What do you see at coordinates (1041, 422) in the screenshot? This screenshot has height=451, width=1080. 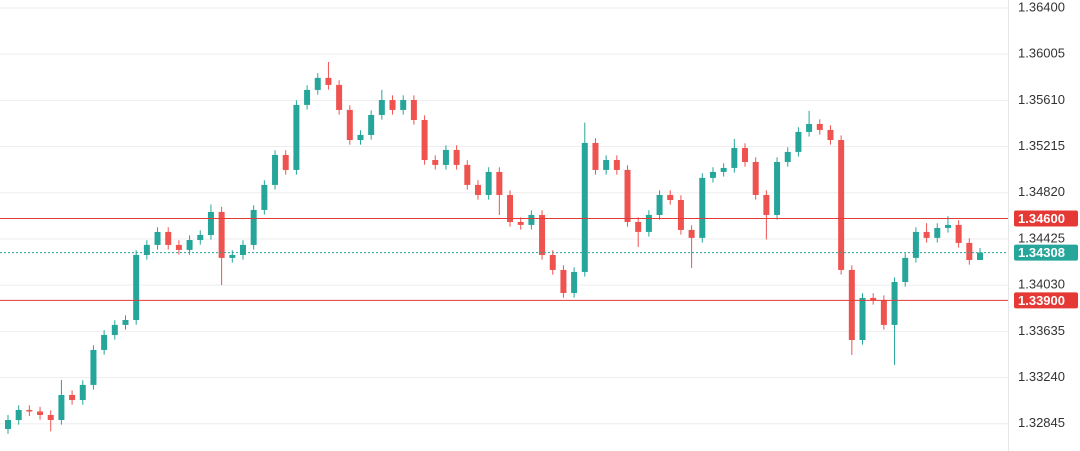 I see `y-tick-label: 1.32845` at bounding box center [1041, 422].